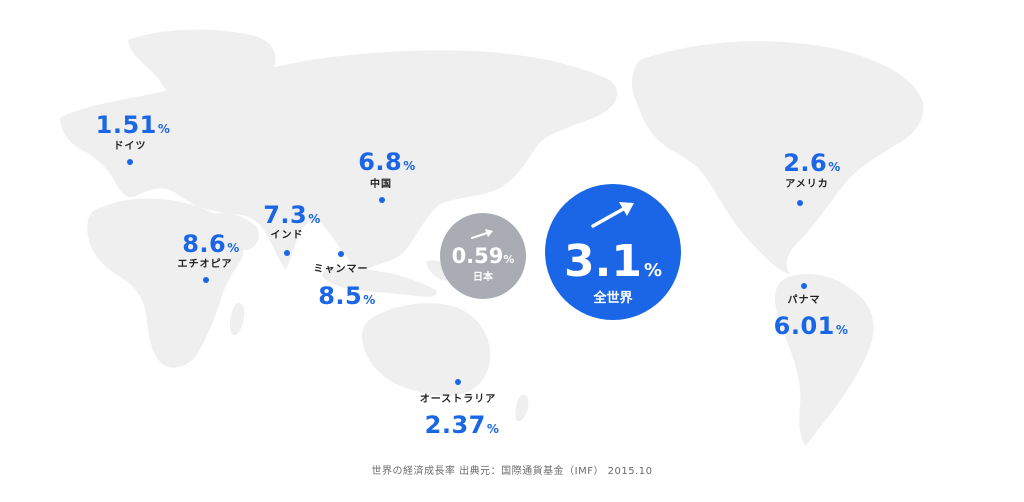 This screenshot has height=502, width=1024. What do you see at coordinates (807, 184) in the screenshot?
I see `marker-label: アメリカ` at bounding box center [807, 184].